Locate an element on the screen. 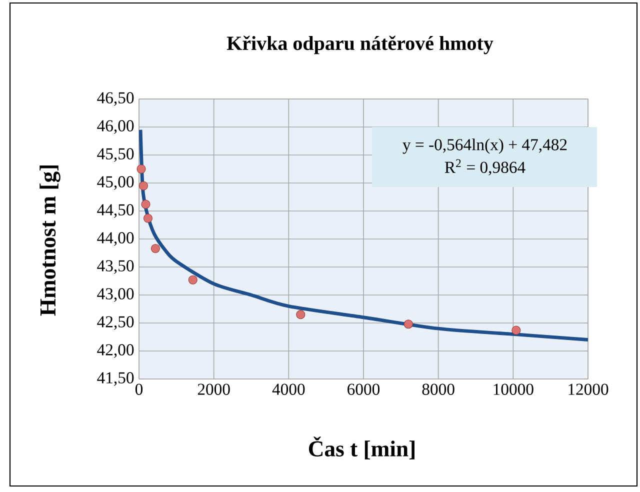  y-tick-label: 43,50 is located at coordinates (115, 267).